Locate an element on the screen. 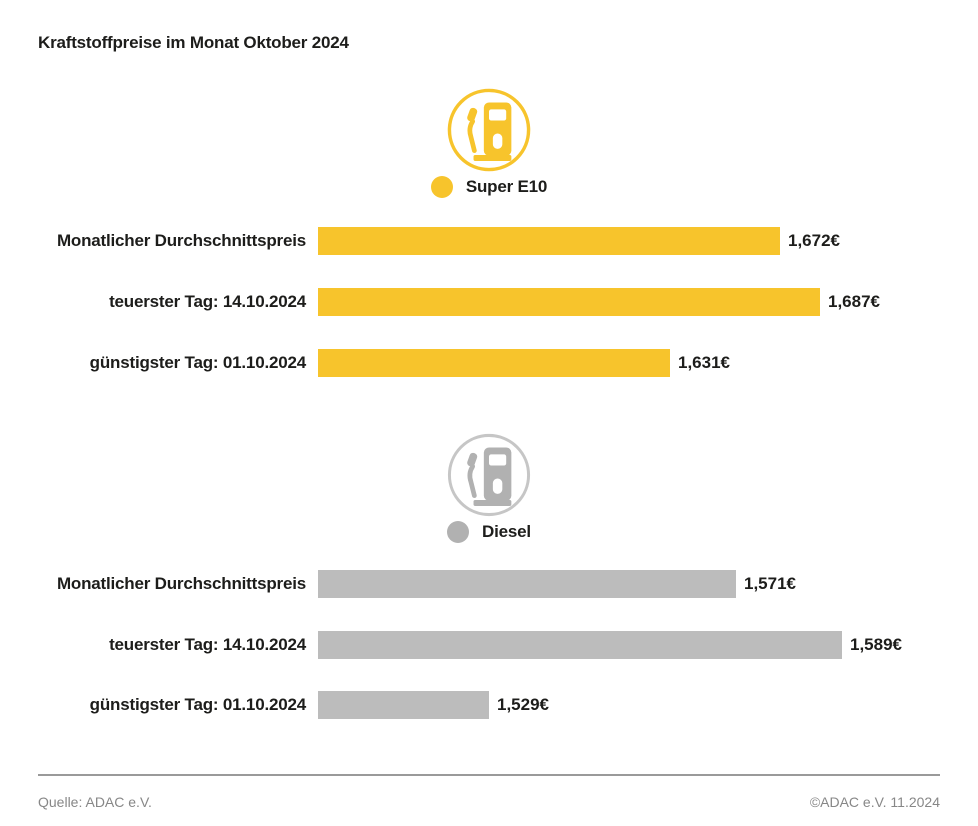  bar-row-min: günstigster Tag: 01.10.2024 1,529€ is located at coordinates (493, 705).